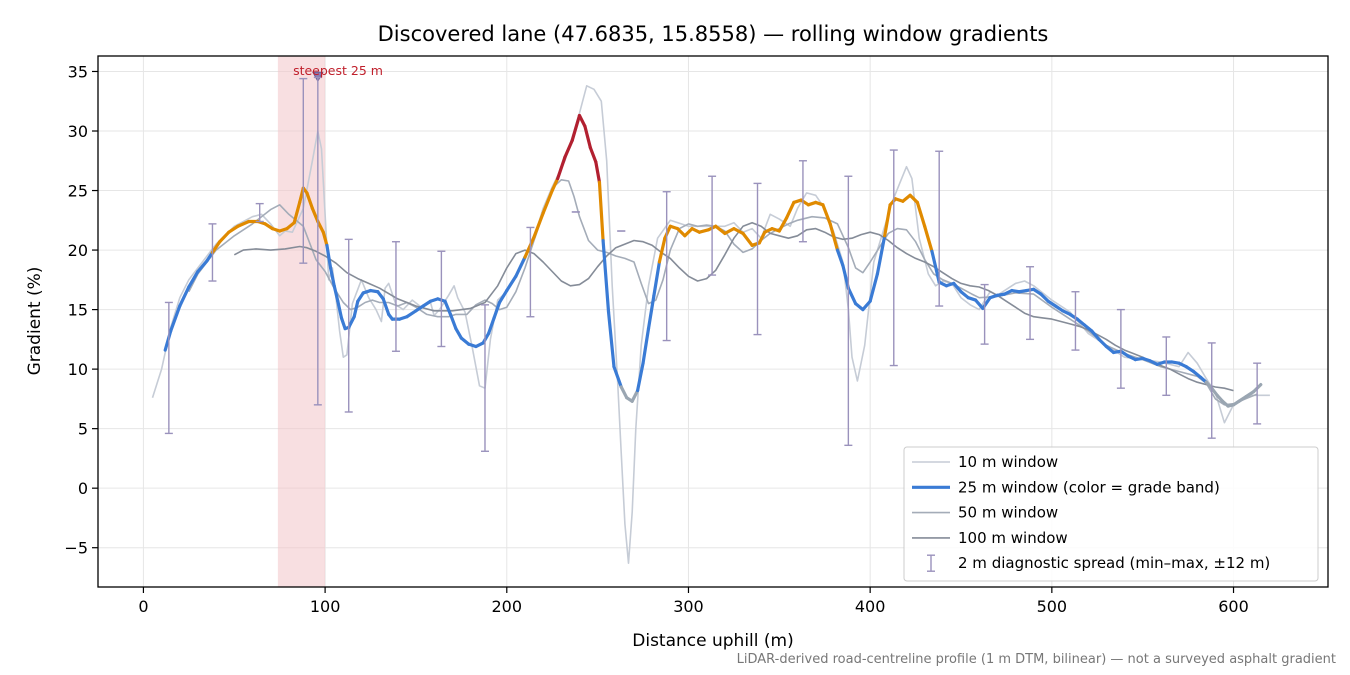 Image resolution: width=1350 pixels, height=675 pixels. I want to click on y-tick-label: −5, so click(76, 548).